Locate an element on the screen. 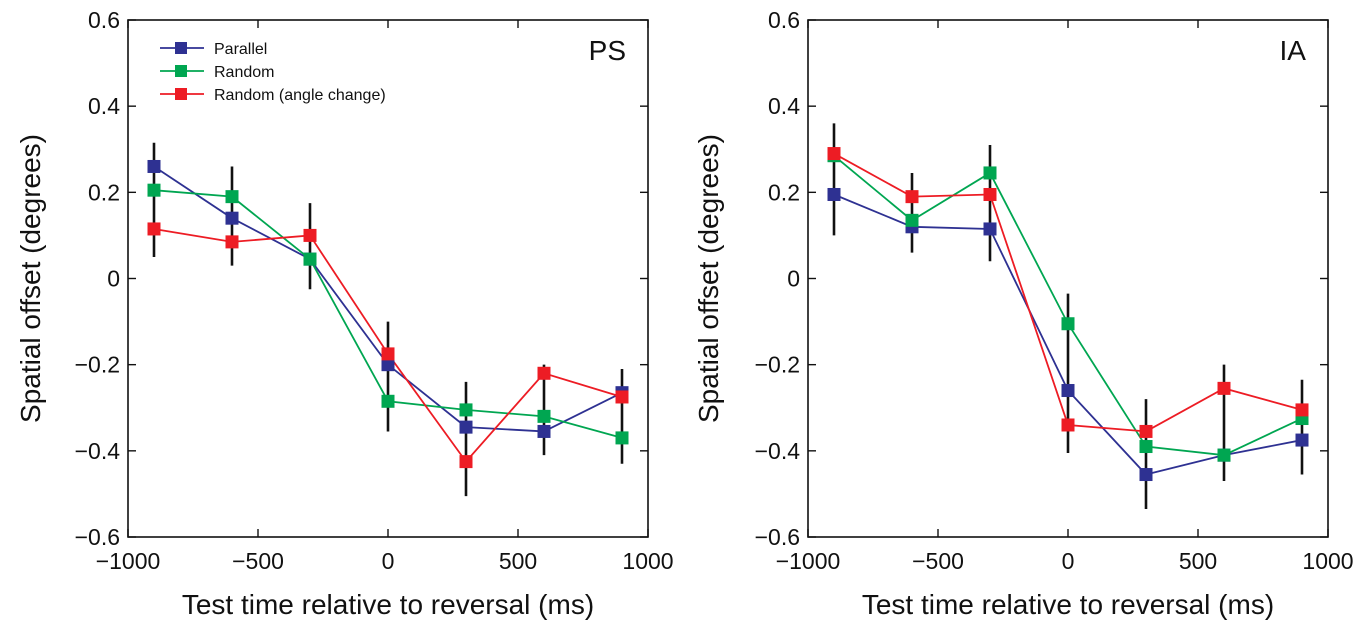 The width and height of the screenshot is (1372, 621). panel-label: IA is located at coordinates (1293, 50).